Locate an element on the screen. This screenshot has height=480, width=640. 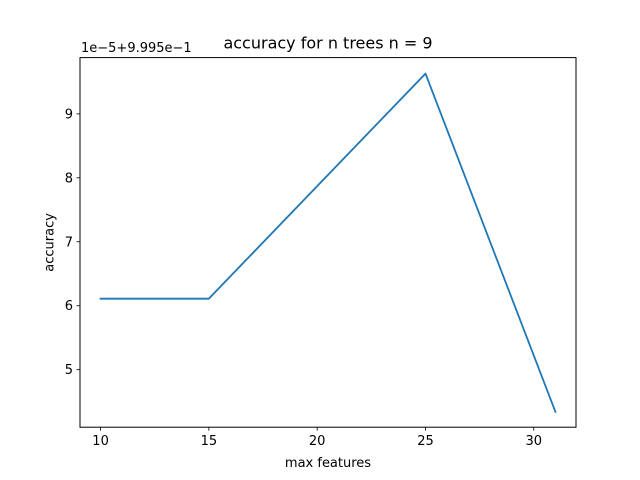
y-tick-label: 6 is located at coordinates (69, 306).